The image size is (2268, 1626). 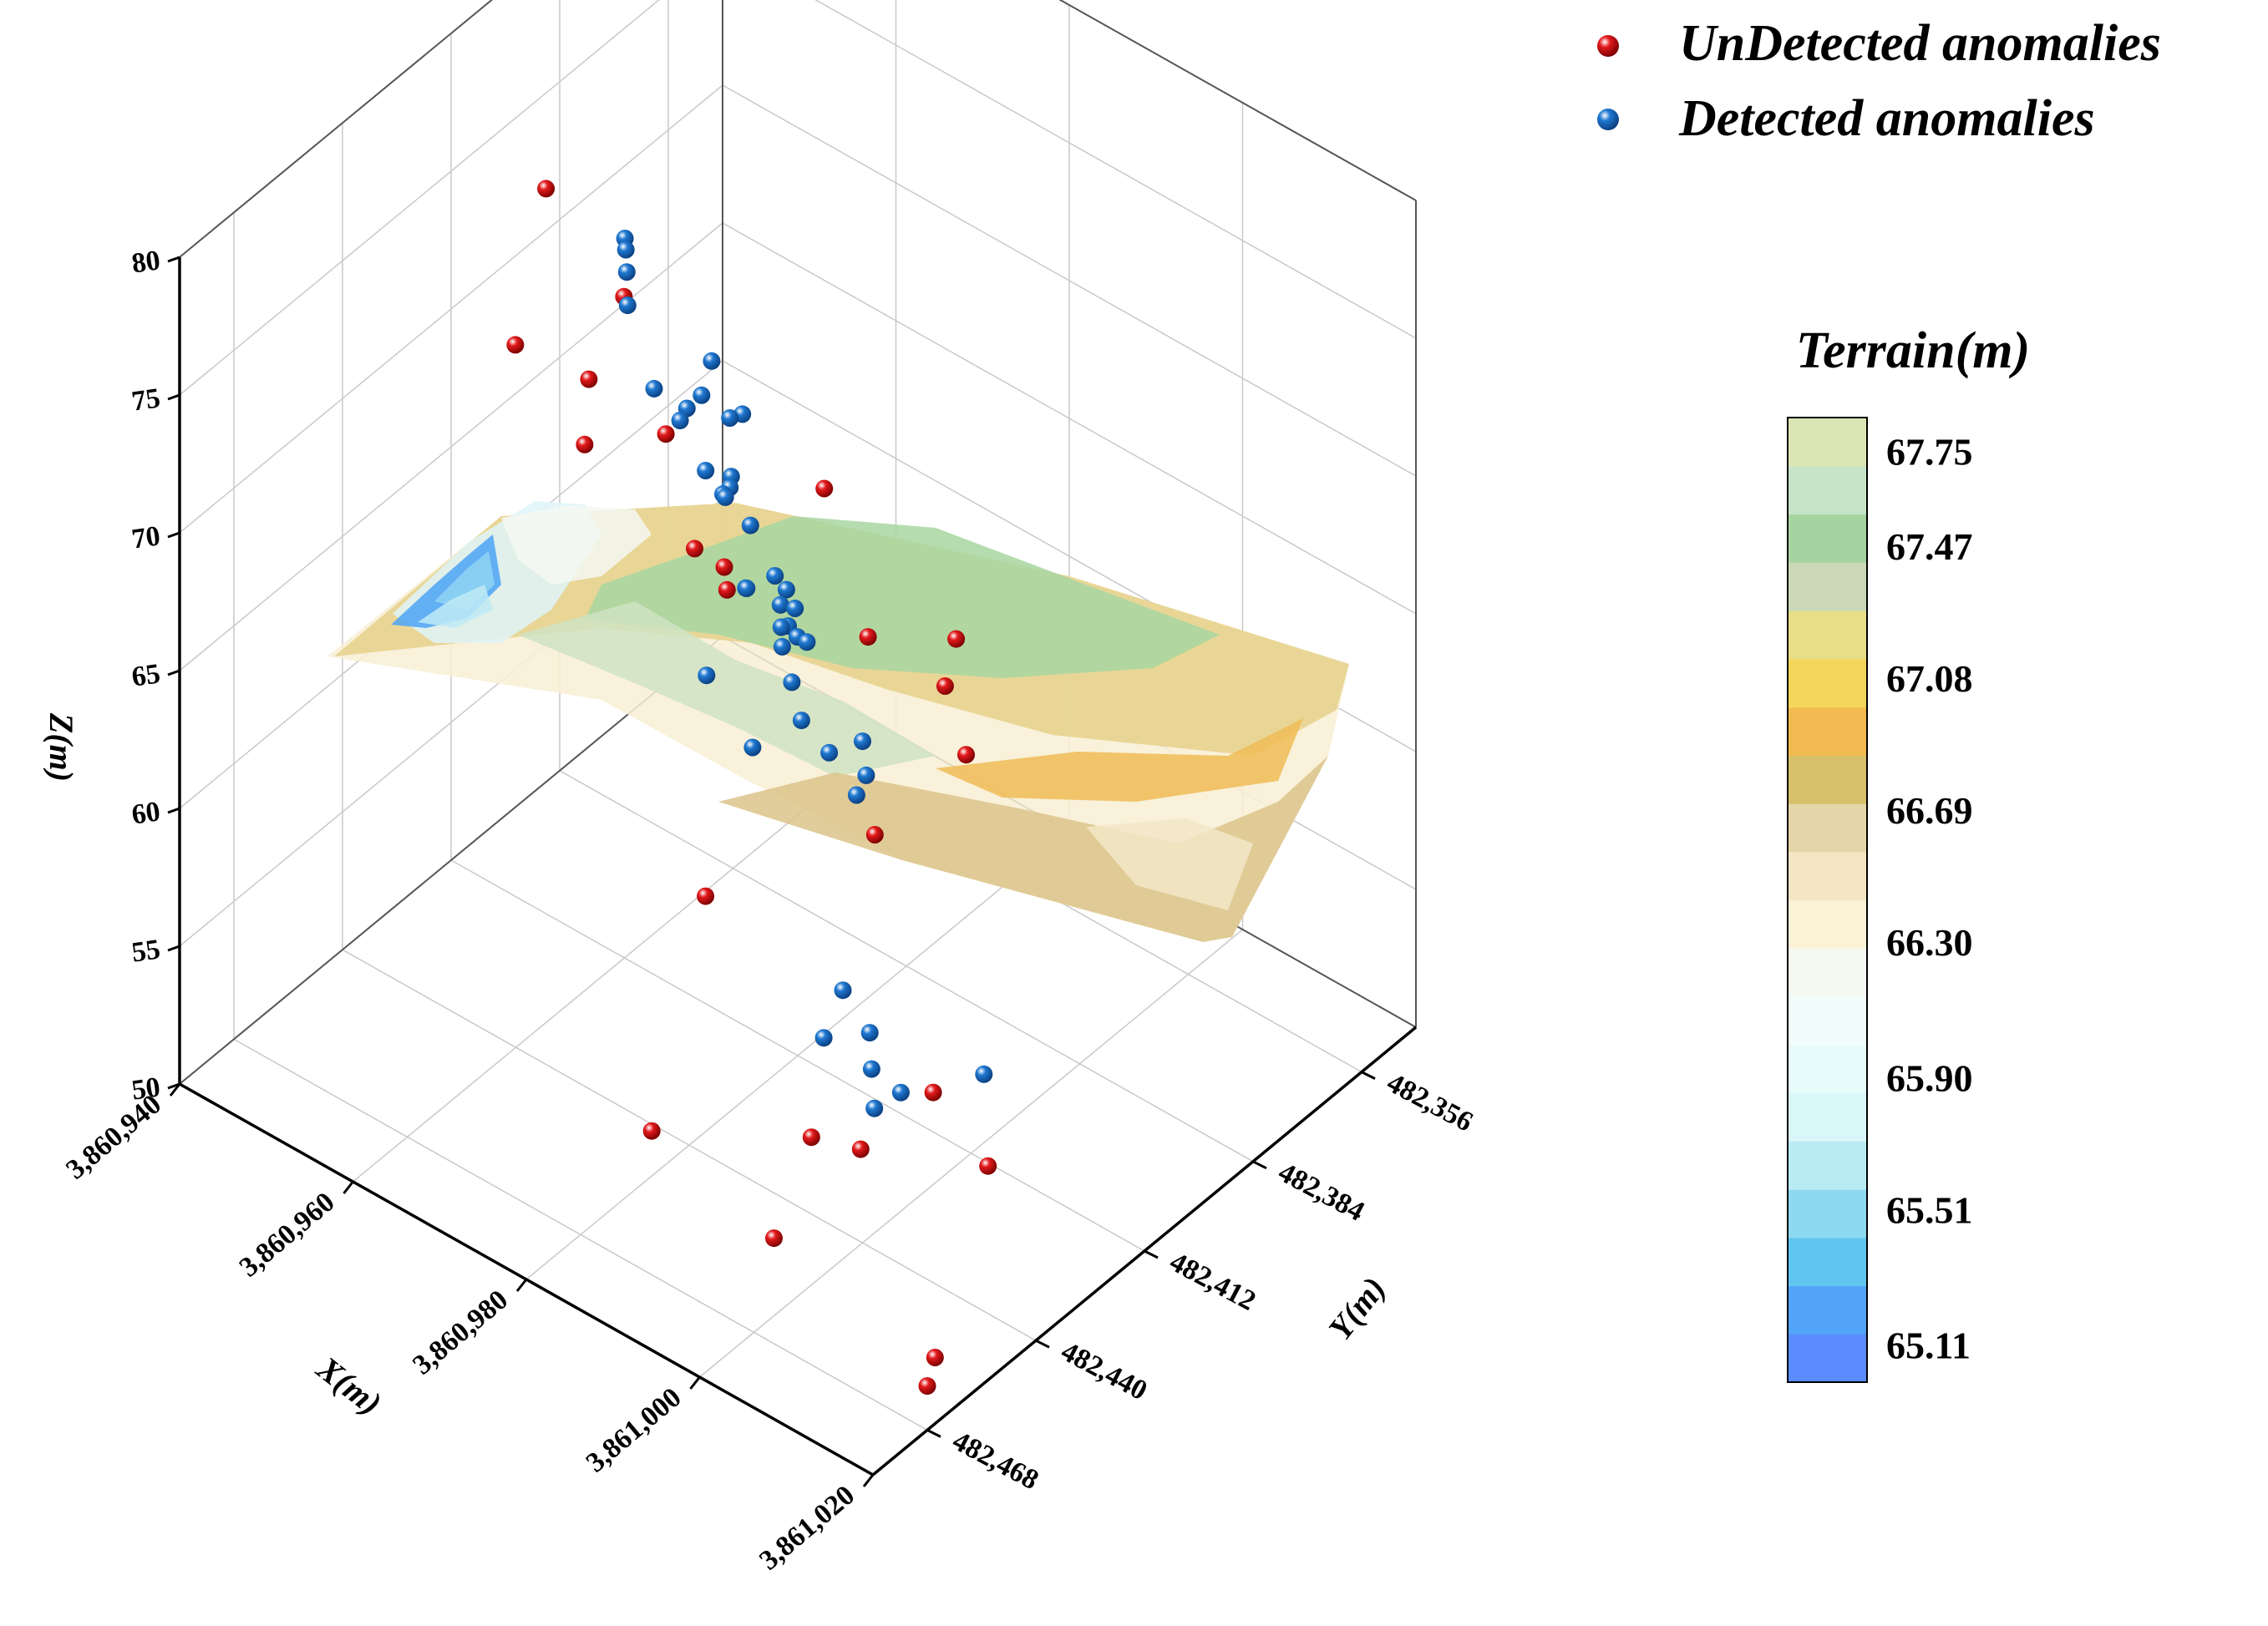 I want to click on y-tick-label: 482,468, so click(x=995, y=1461).